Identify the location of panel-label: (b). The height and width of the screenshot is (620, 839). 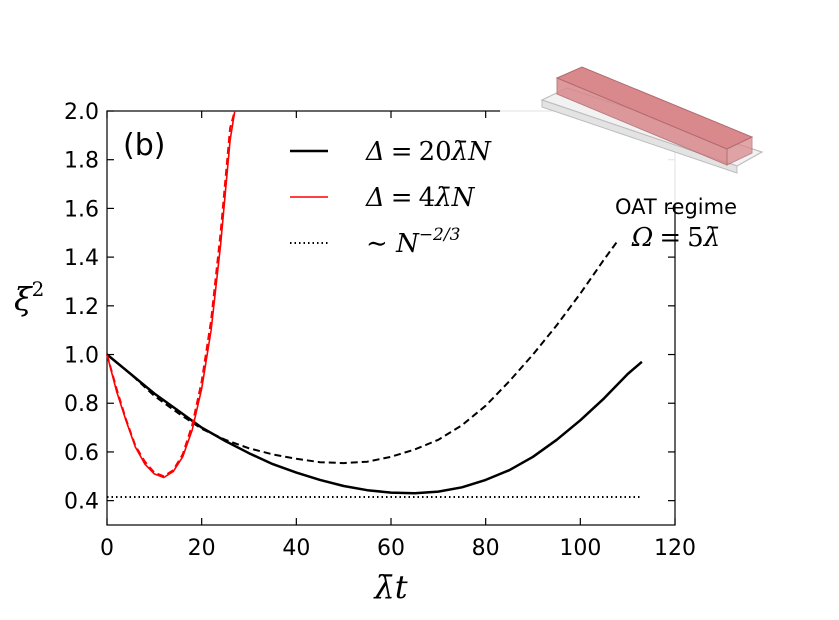
(144, 145).